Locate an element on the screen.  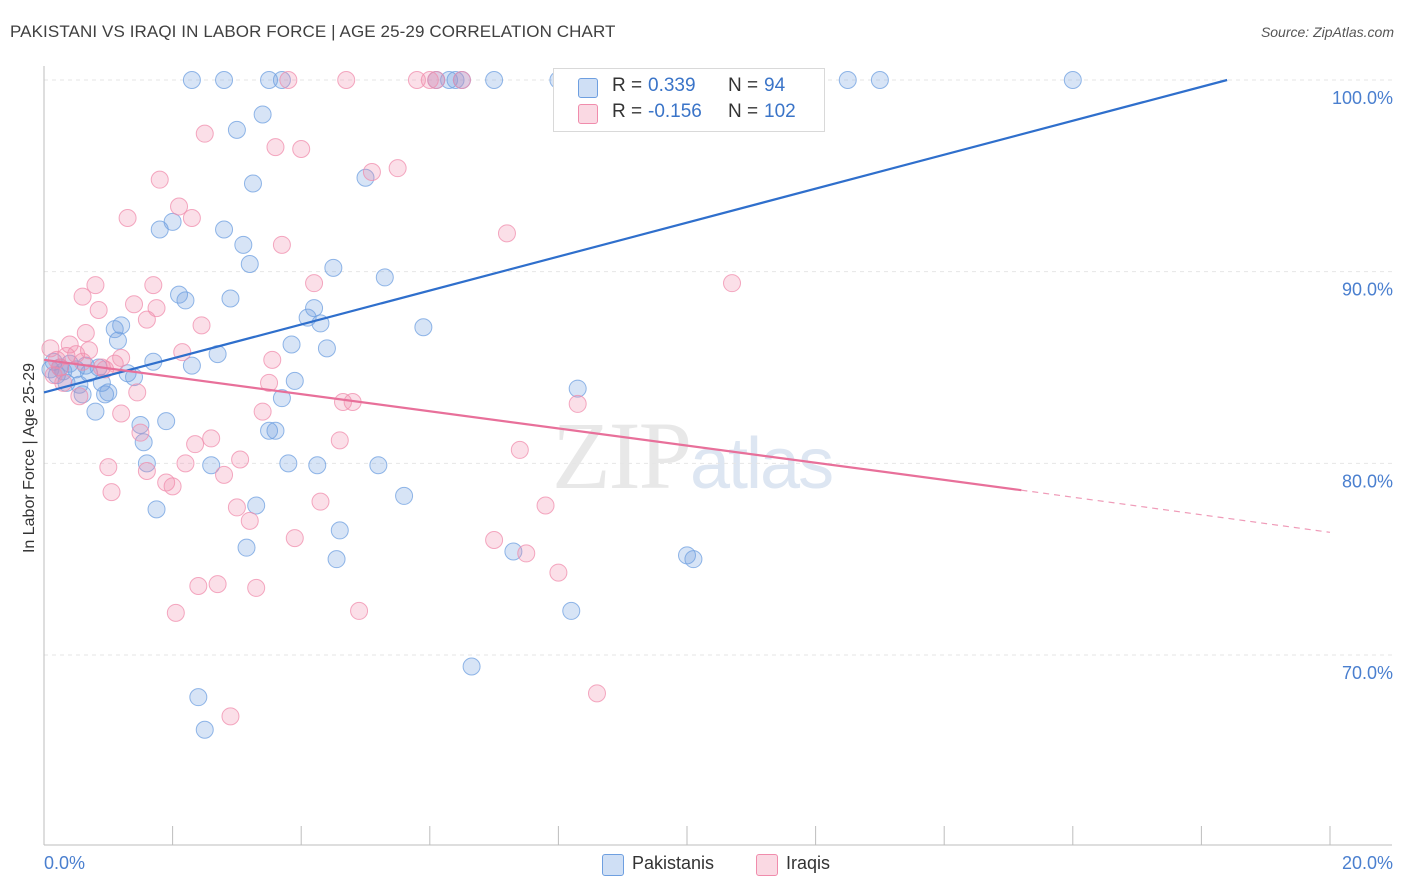
n-value: 102 is located at coordinates (780, 111).